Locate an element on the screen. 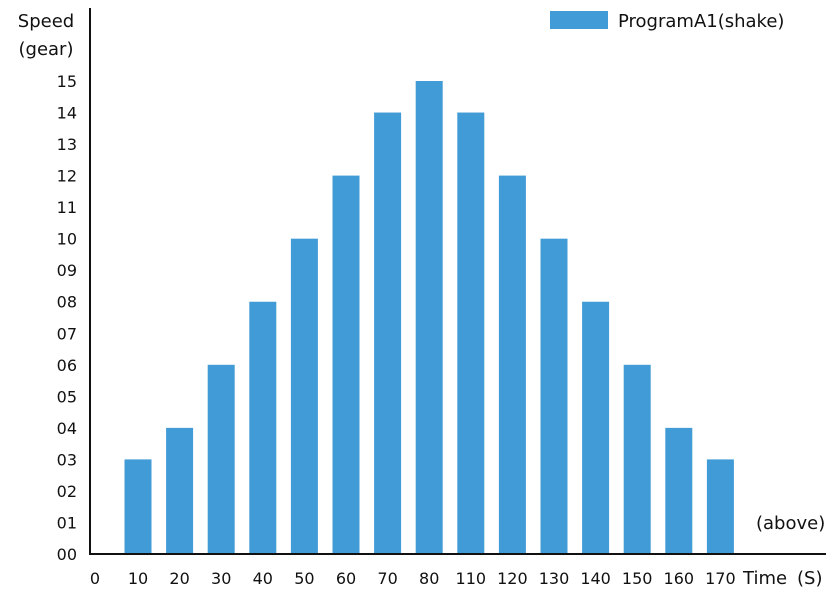 The height and width of the screenshot is (592, 836). x-tick-label: 20 is located at coordinates (179, 578).